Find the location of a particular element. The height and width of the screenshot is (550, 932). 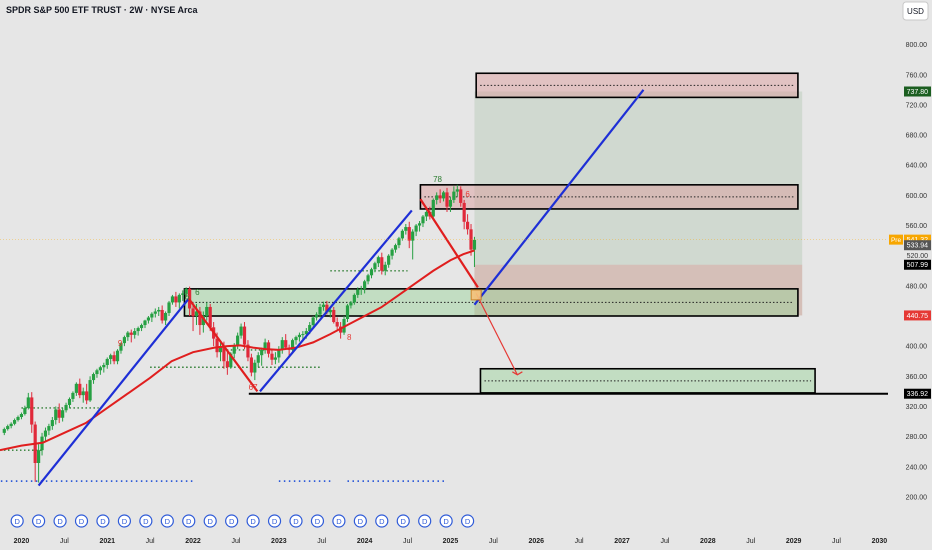

dividend-marker-4: D is located at coordinates (103, 521).